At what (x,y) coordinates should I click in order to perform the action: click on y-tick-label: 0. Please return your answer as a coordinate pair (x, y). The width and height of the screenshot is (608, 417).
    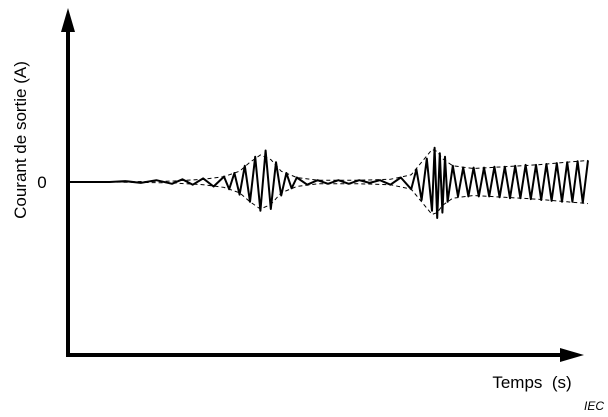
    Looking at the image, I should click on (41, 182).